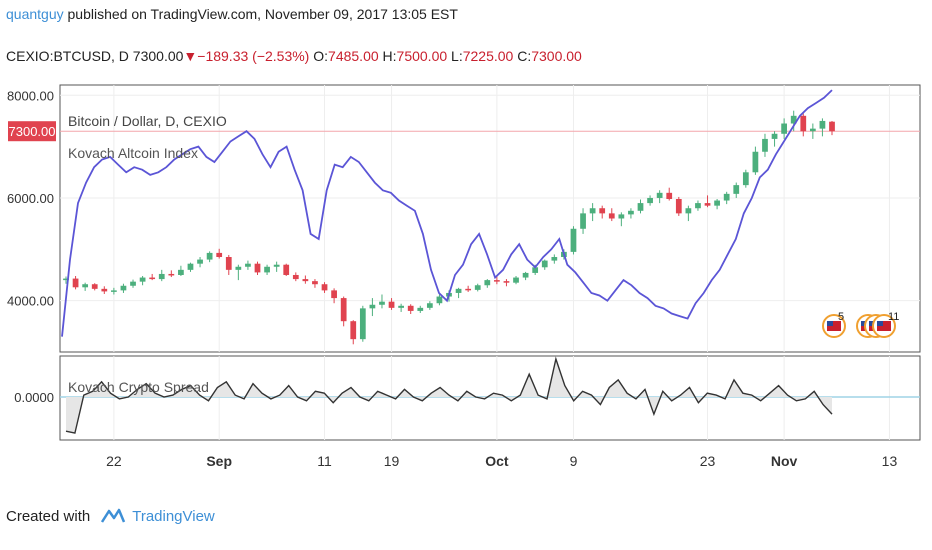 The height and width of the screenshot is (550, 932). I want to click on footer: Created with TradingView, so click(110, 516).